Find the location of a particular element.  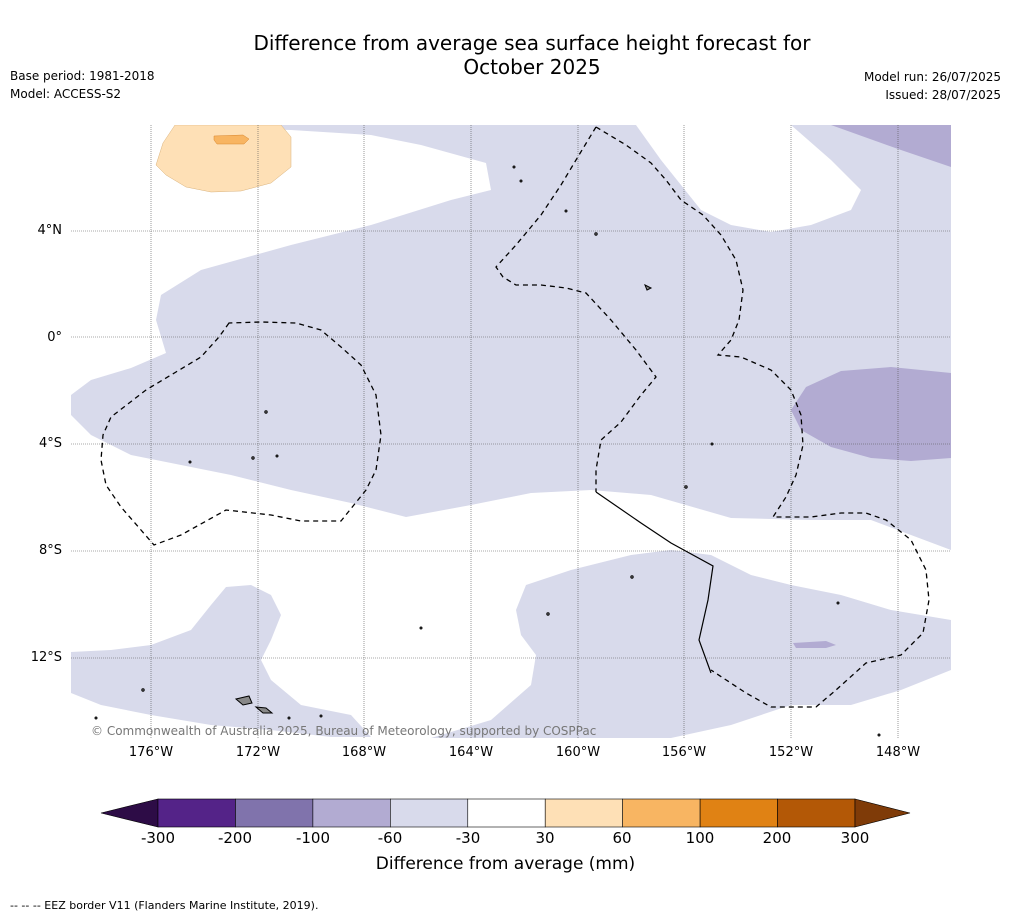

colorbar-tick: -100 is located at coordinates (313, 838).